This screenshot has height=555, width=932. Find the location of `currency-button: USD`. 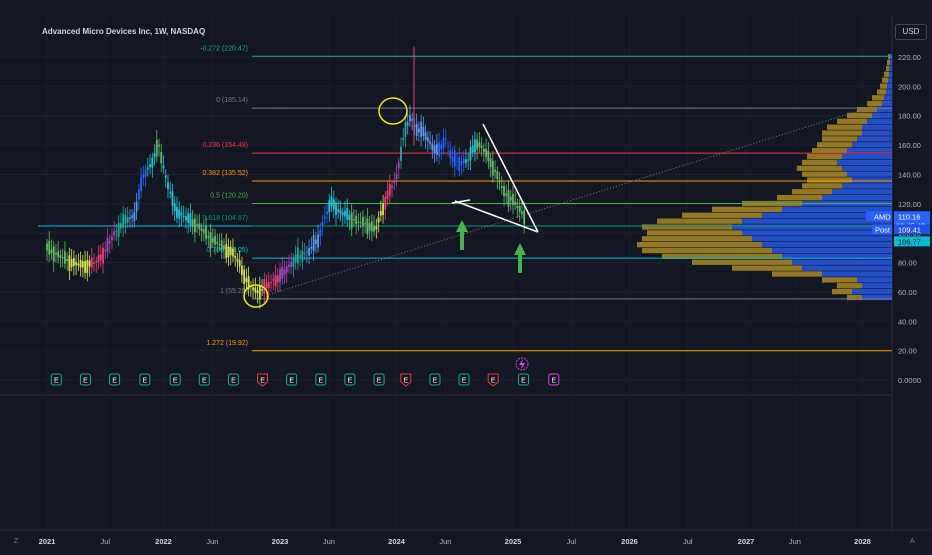

currency-button: USD is located at coordinates (911, 32).